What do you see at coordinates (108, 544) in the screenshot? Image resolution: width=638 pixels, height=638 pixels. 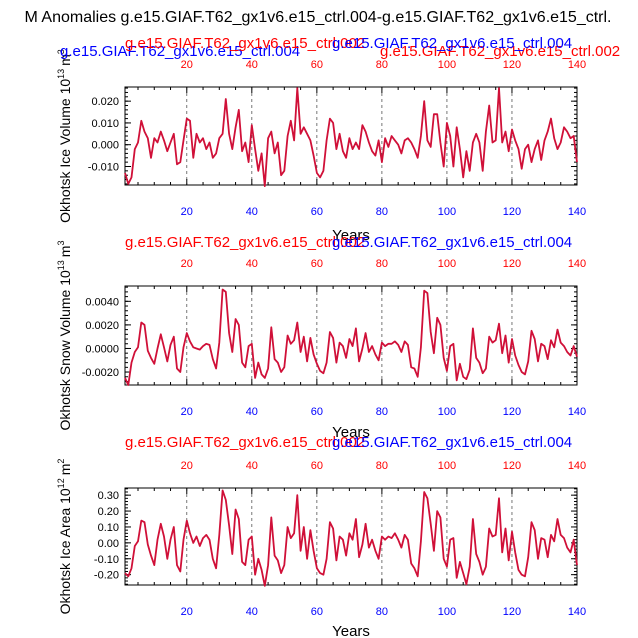 I see `y-tick-label: 0.00` at bounding box center [108, 544].